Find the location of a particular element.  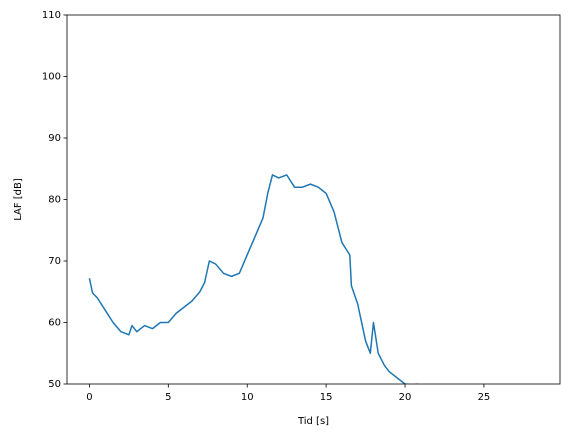

x-tick-label: 20 is located at coordinates (405, 397).